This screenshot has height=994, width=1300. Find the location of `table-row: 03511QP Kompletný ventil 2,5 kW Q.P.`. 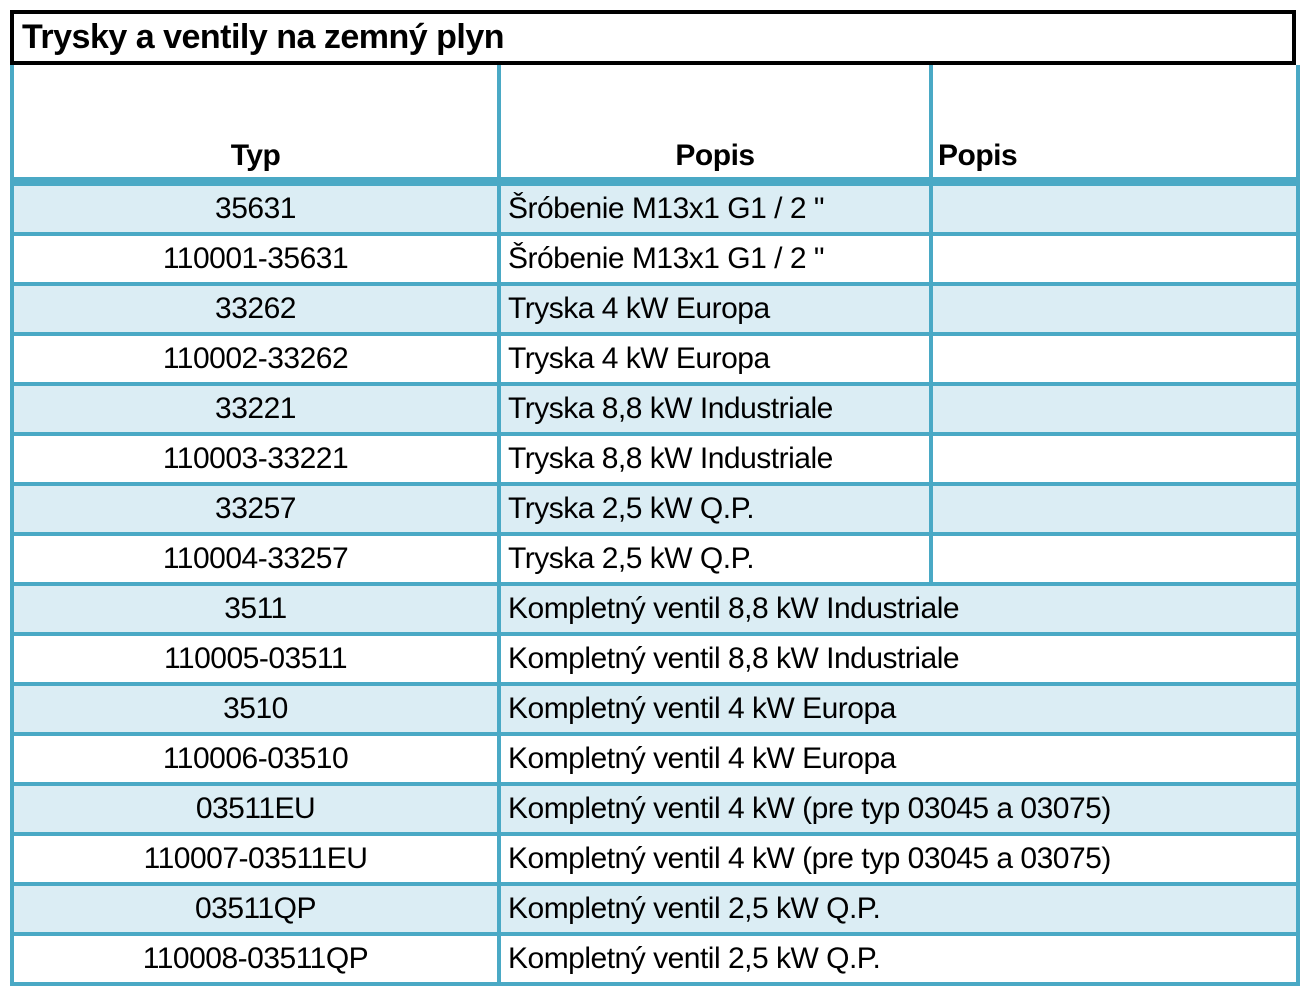

table-row: 03511QP Kompletný ventil 2,5 kW Q.P. is located at coordinates (655, 909).